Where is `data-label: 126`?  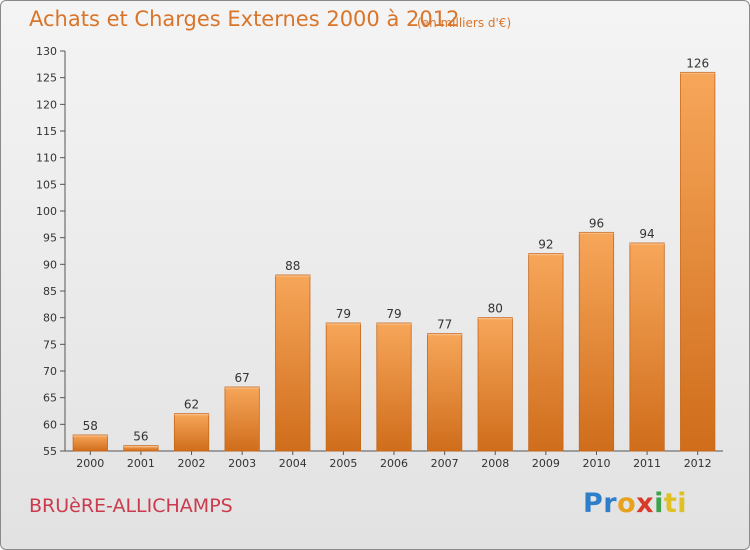
data-label: 126 is located at coordinates (697, 63).